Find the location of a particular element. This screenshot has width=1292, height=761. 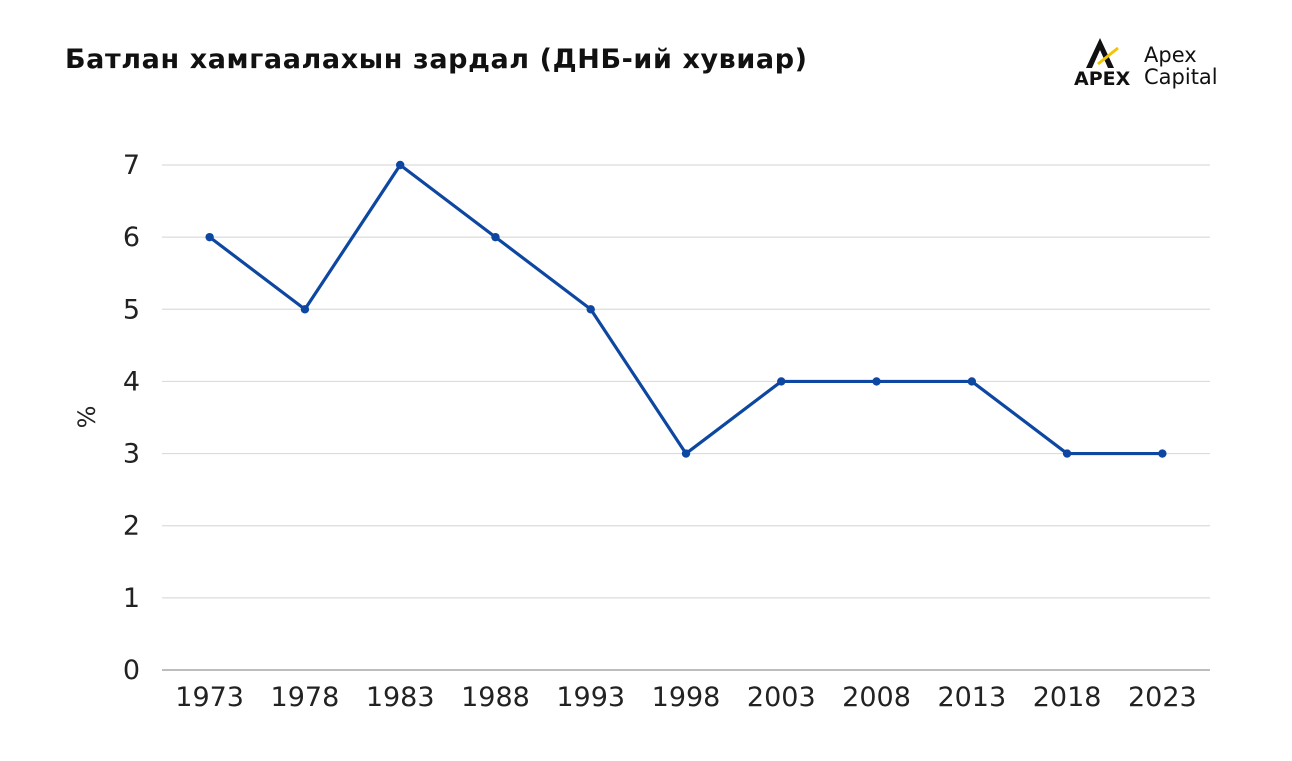

apex-capital-logo: APEX Apex Capital is located at coordinates (1157, 64).